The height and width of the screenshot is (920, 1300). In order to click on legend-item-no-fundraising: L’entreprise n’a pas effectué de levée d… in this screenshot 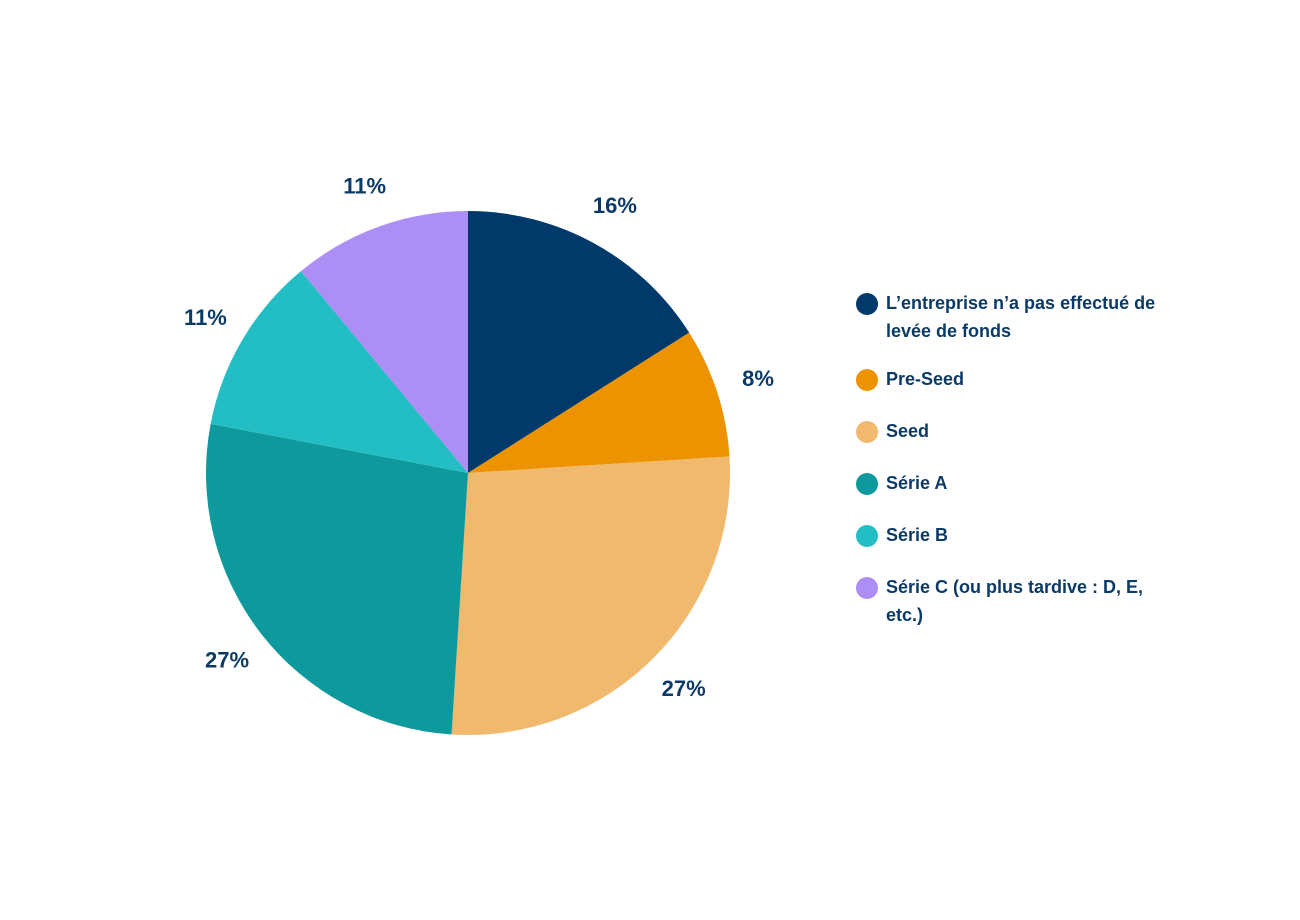, I will do `click(1006, 318)`.